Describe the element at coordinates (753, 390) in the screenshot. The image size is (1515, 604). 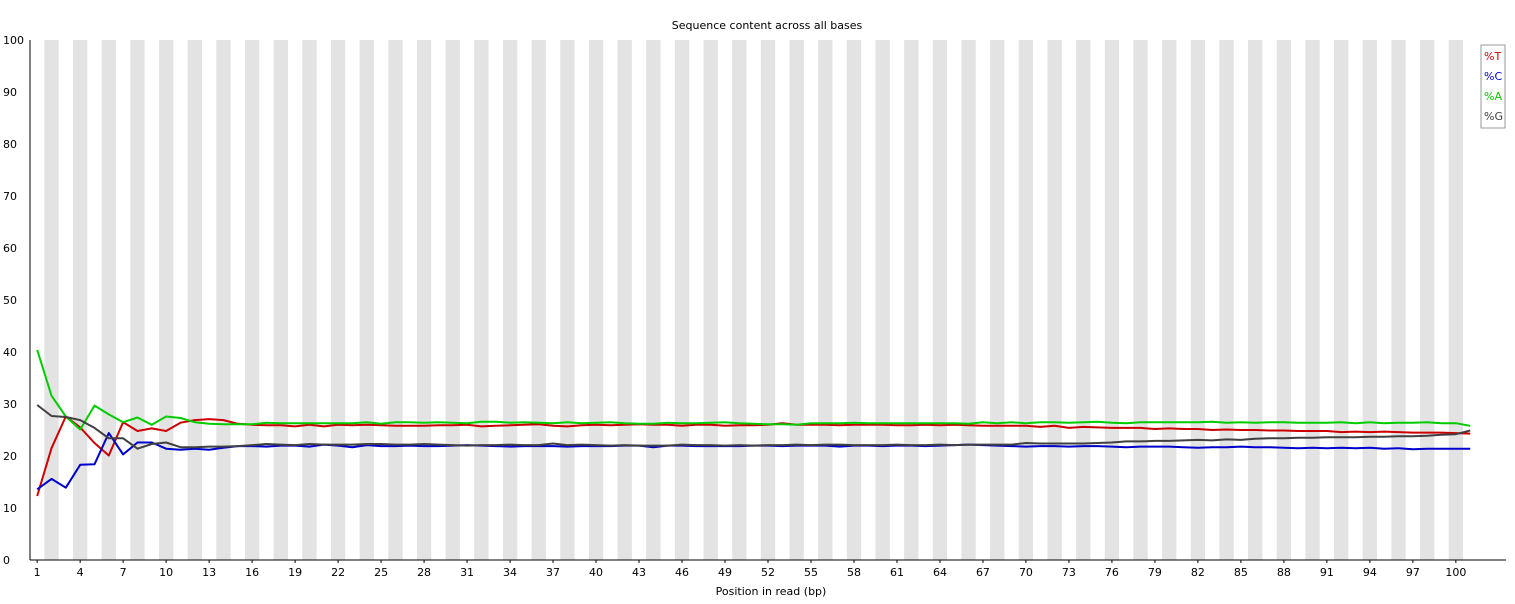
I see `series-line-a` at that location.